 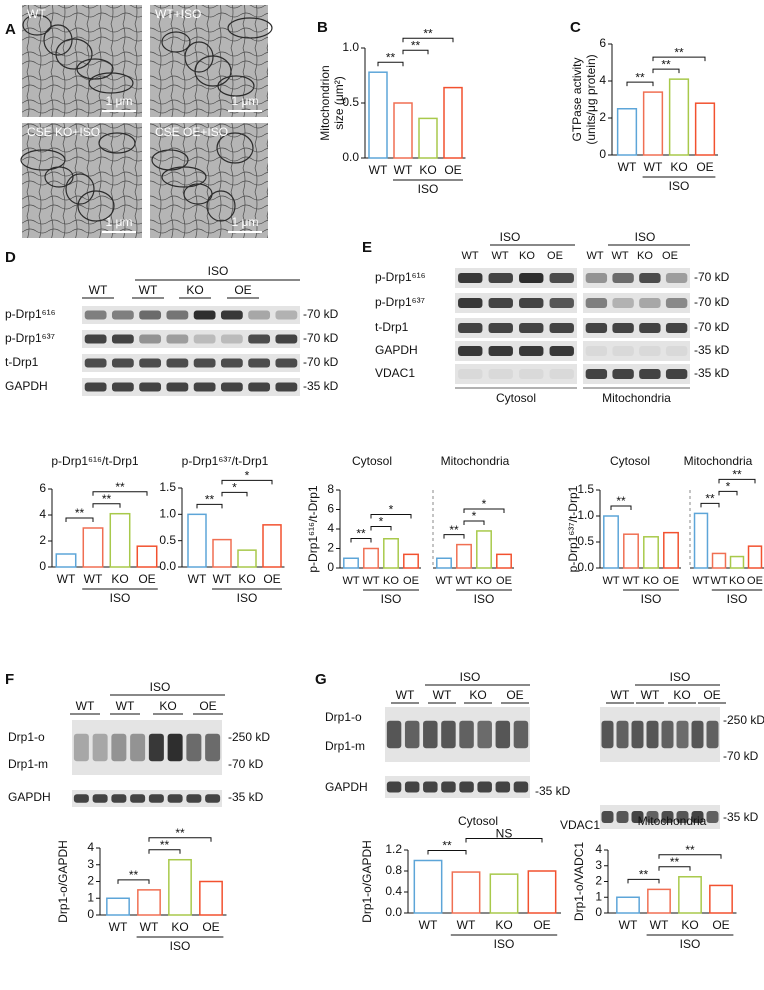 I want to click on y-tick-label: 6, so click(x=42, y=488).